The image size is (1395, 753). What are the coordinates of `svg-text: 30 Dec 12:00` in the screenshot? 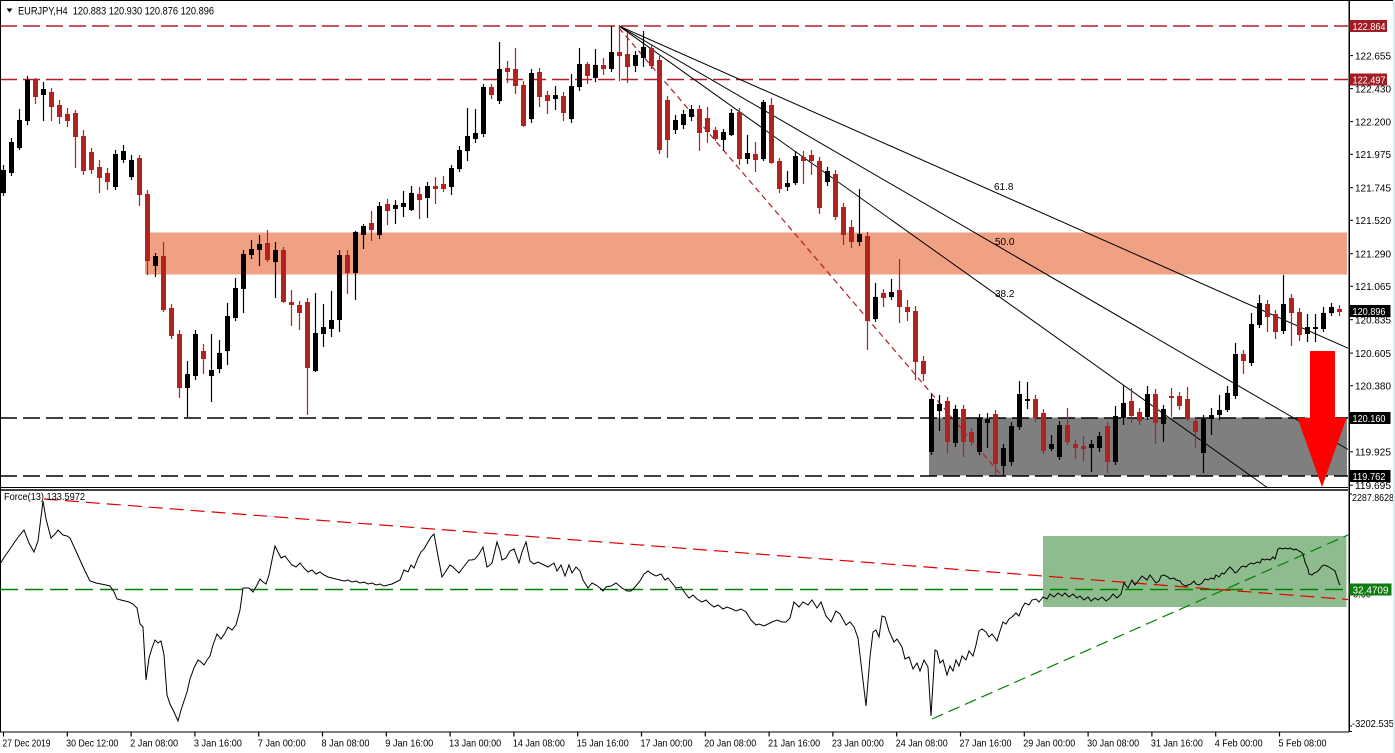 It's located at (92, 744).